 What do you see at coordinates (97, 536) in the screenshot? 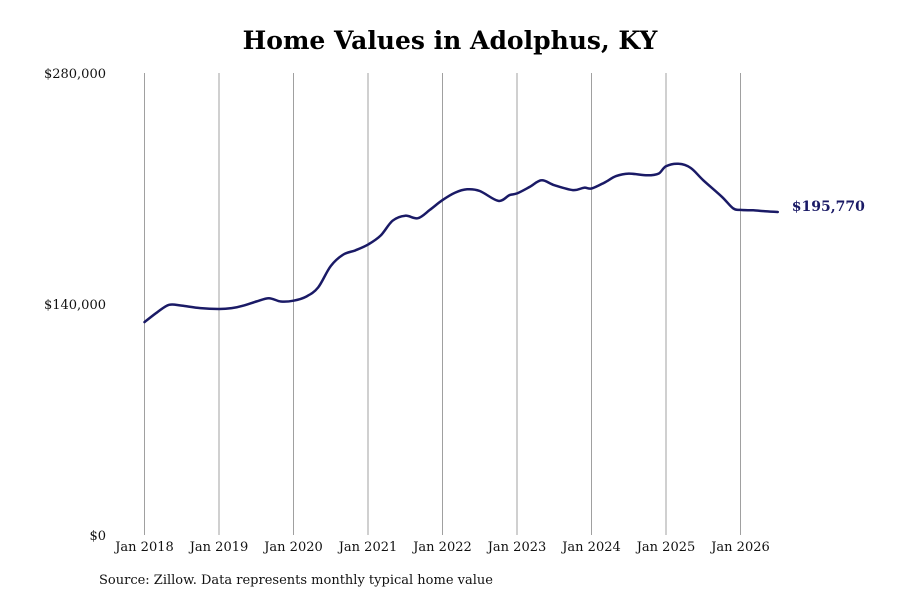
I see `y-tick-label: $0` at bounding box center [97, 536].